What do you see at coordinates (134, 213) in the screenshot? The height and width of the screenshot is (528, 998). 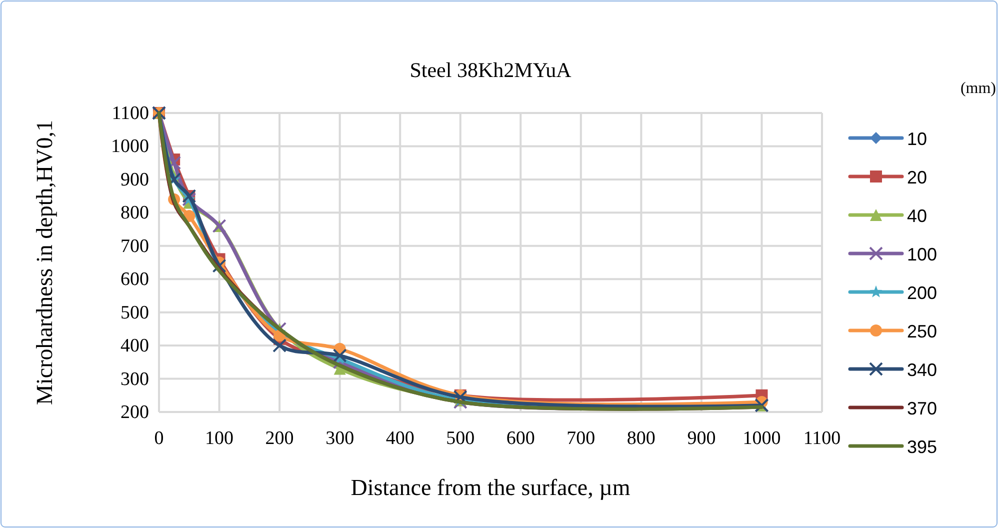 I see `y-tick-label: 800` at bounding box center [134, 213].